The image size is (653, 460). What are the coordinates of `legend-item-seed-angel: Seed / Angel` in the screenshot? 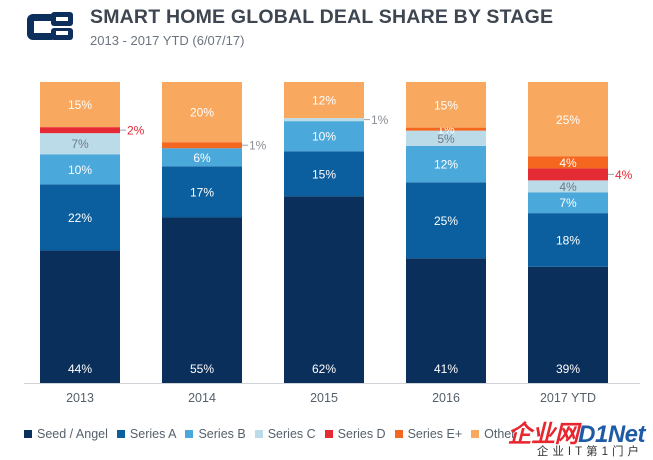 It's located at (66, 434).